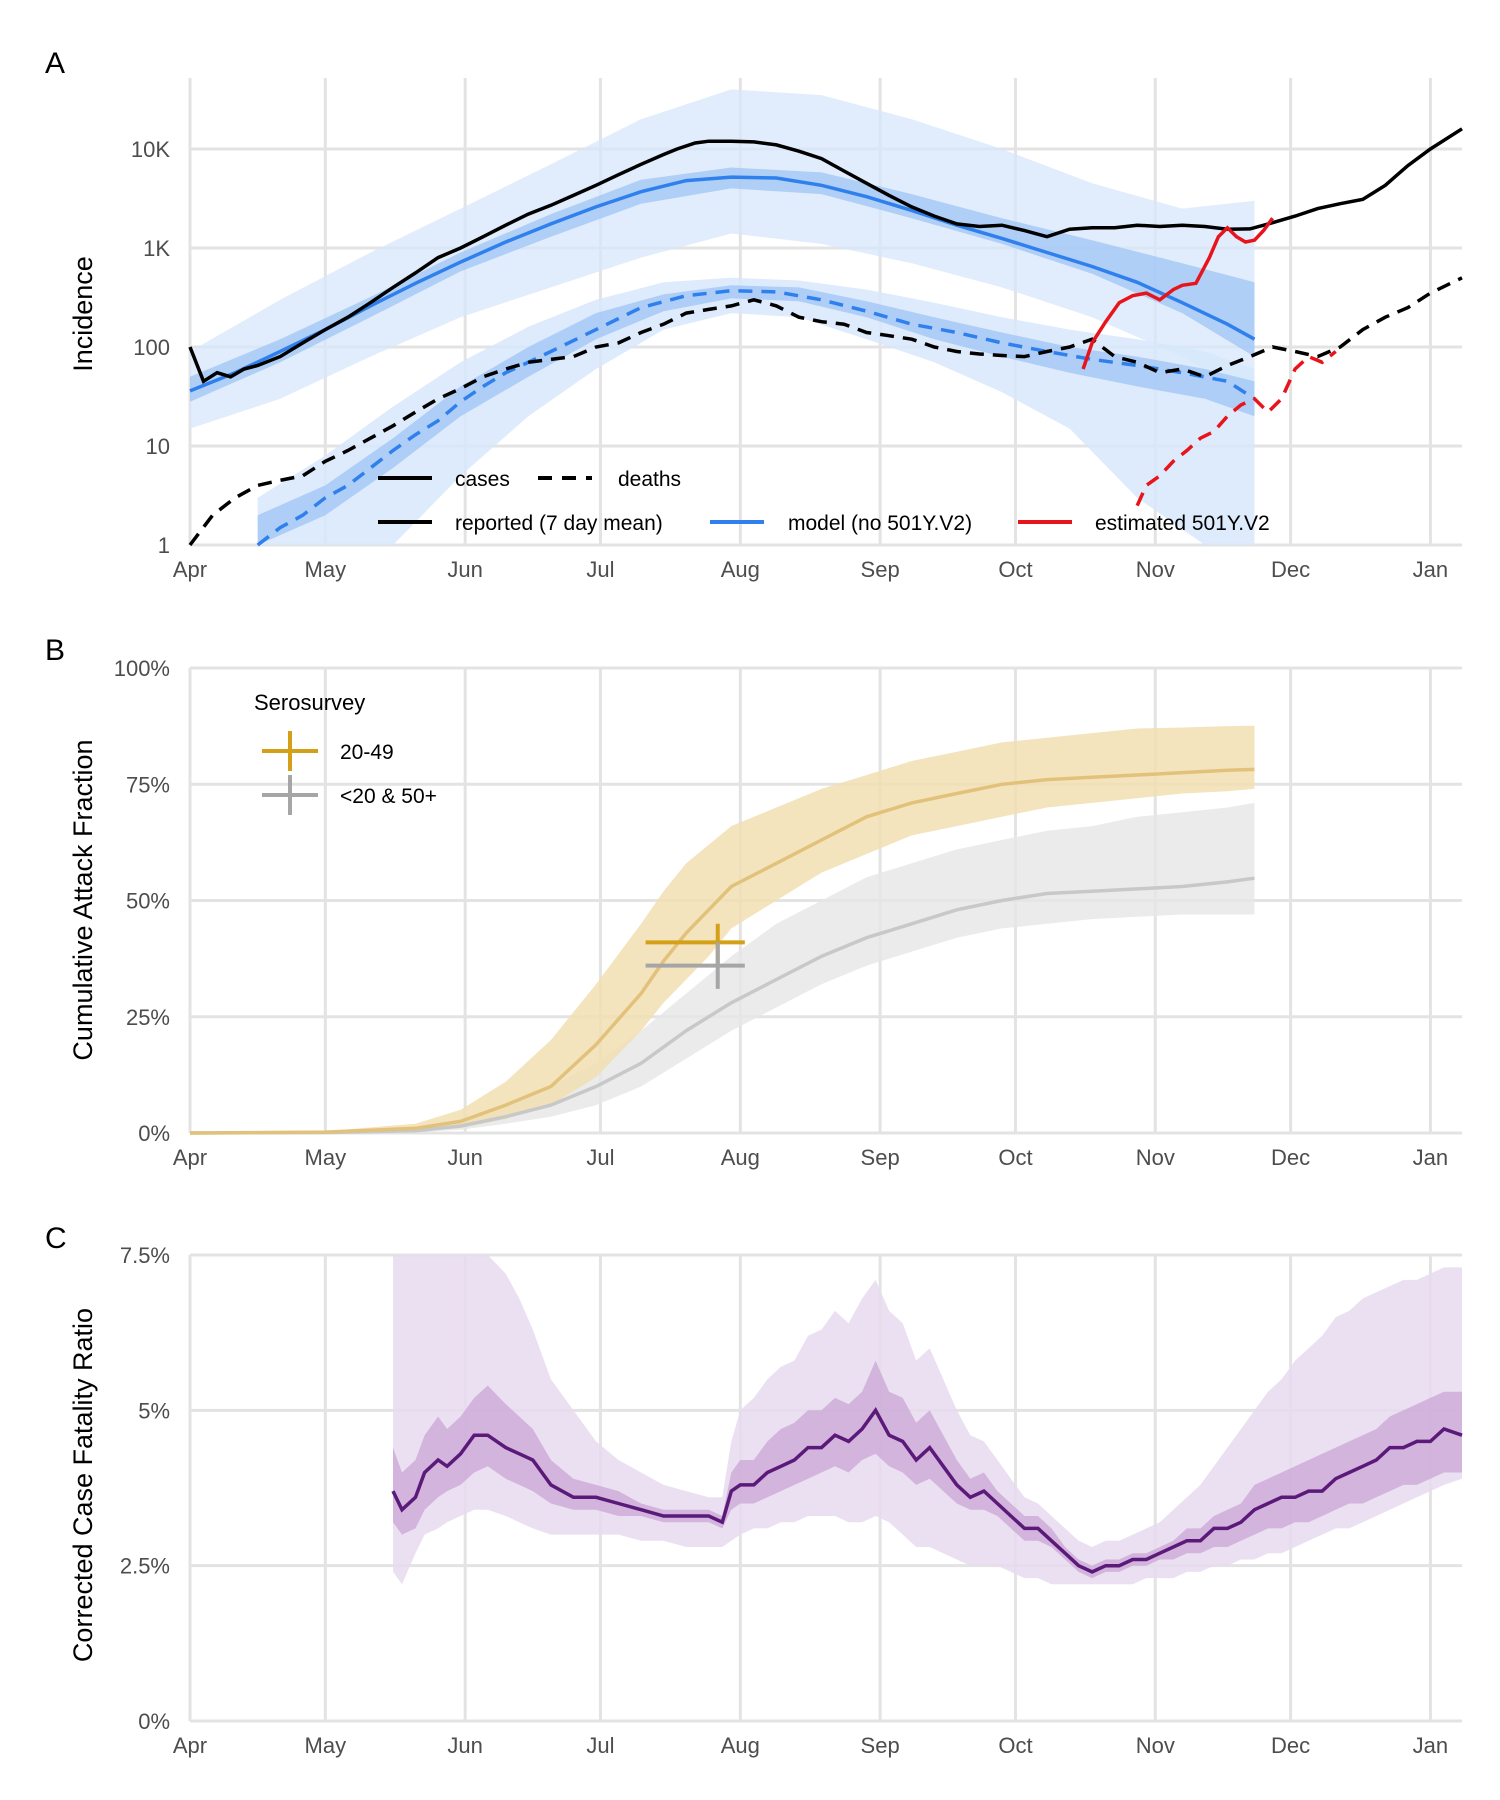 The width and height of the screenshot is (1500, 1800). I want to click on cfr-line, so click(927, 1490).